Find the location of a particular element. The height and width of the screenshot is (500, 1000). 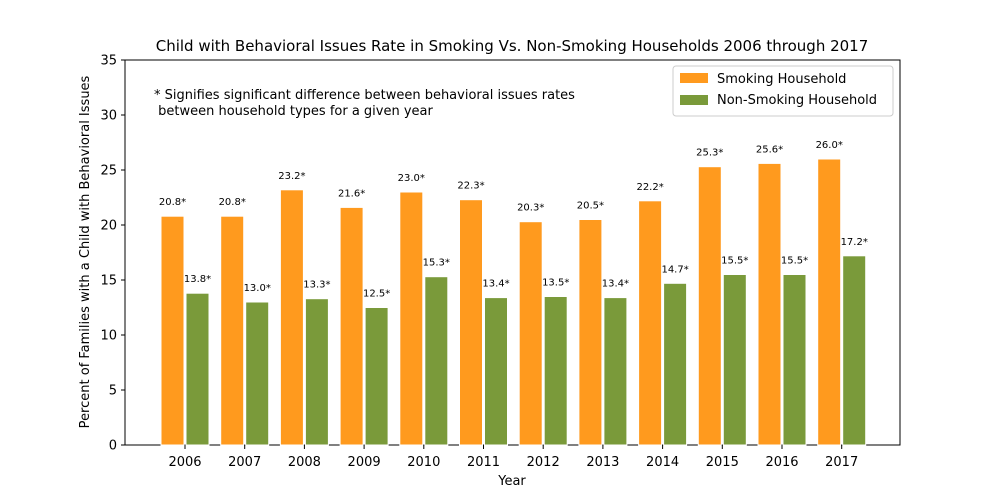

significance-note-line-2: between household types for a given year is located at coordinates (294, 111).